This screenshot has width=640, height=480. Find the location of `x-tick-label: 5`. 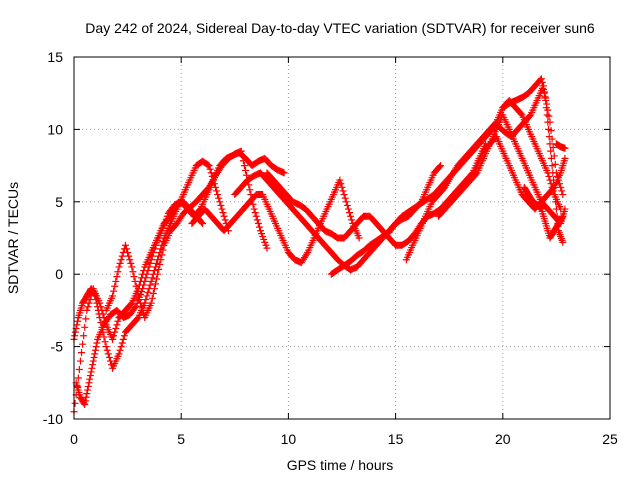

x-tick-label: 5 is located at coordinates (181, 439).